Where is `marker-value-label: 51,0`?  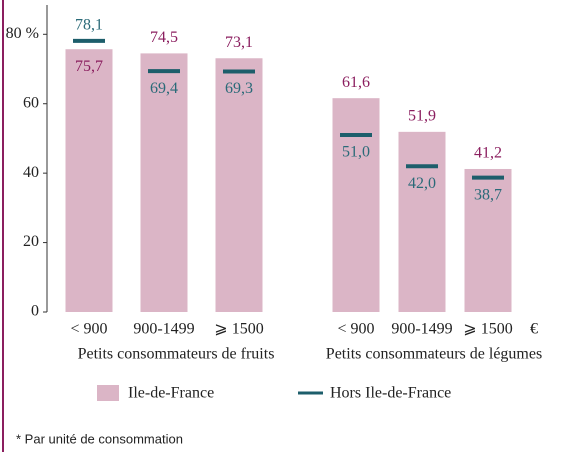 marker-value-label: 51,0 is located at coordinates (356, 152).